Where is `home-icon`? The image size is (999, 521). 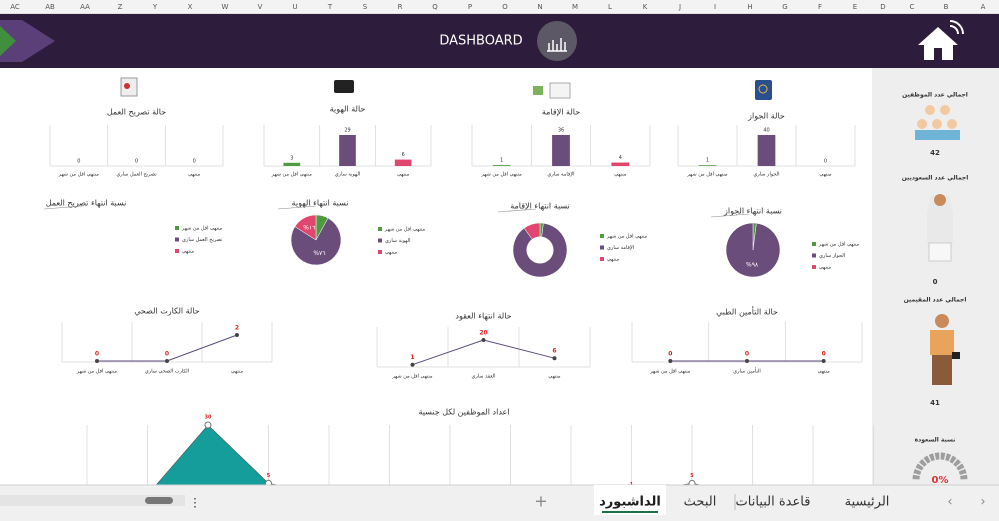 home-icon is located at coordinates (941, 40).